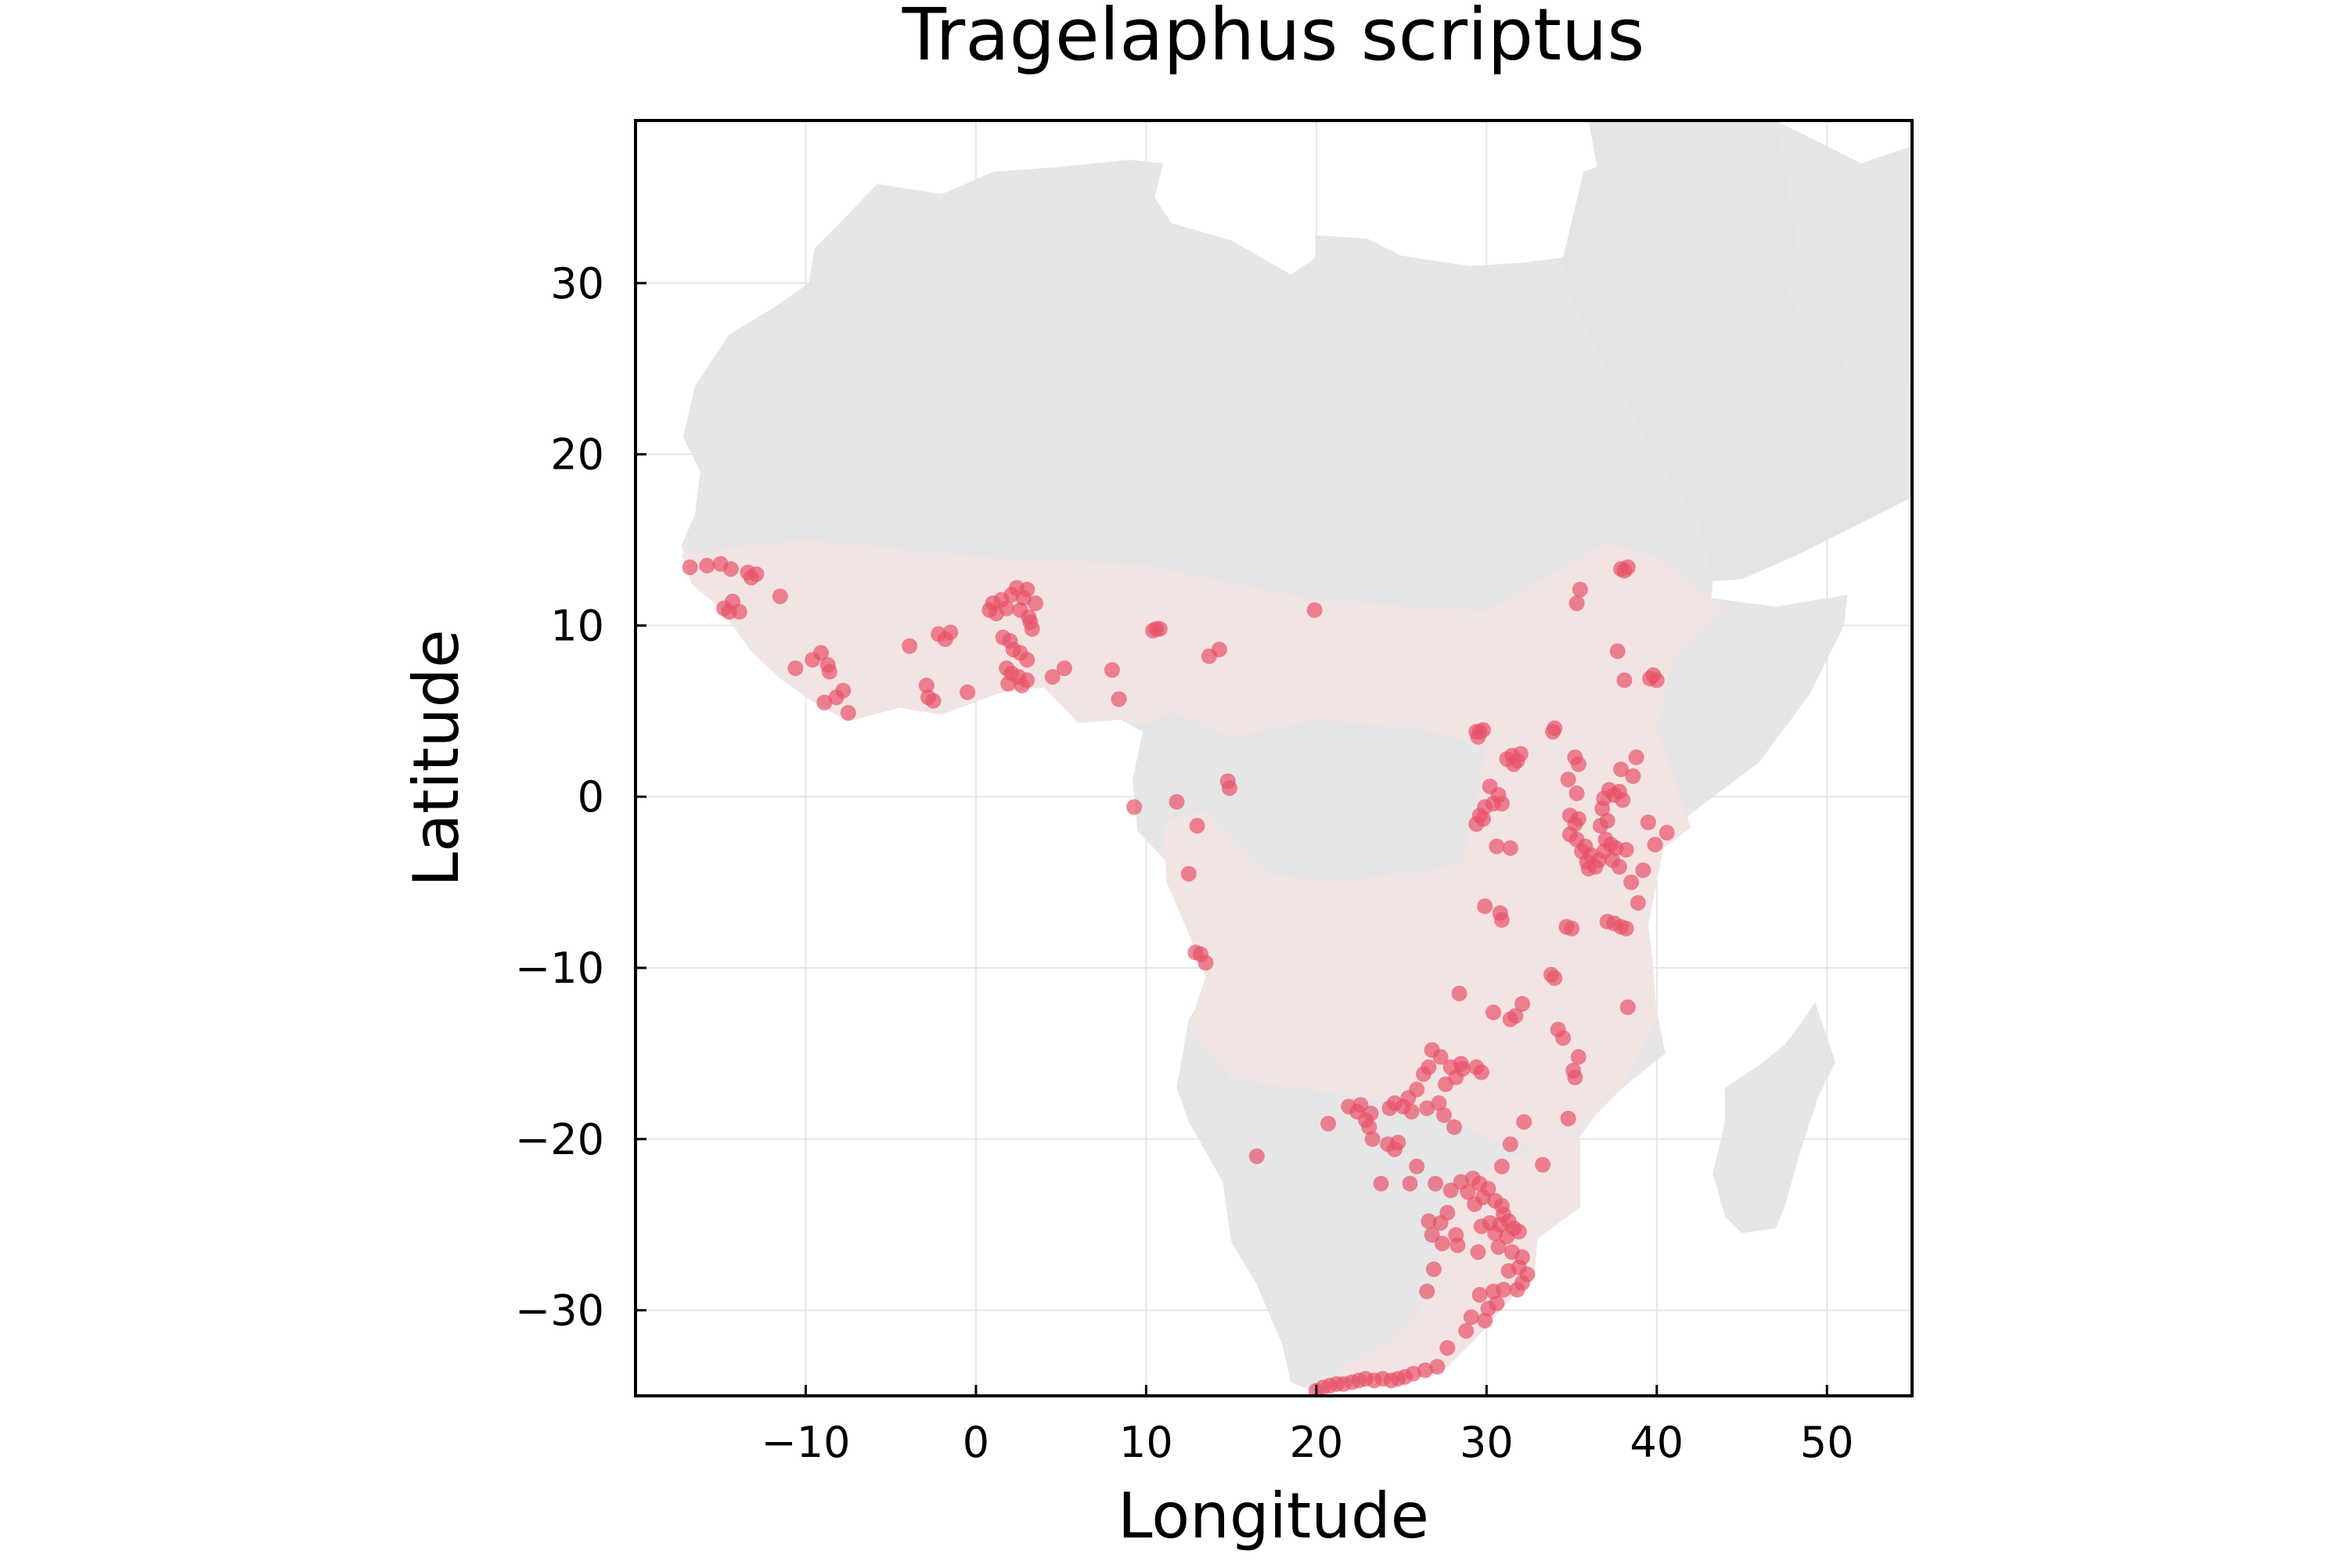  What do you see at coordinates (806, 1442) in the screenshot?
I see `x-tick-label: −10` at bounding box center [806, 1442].